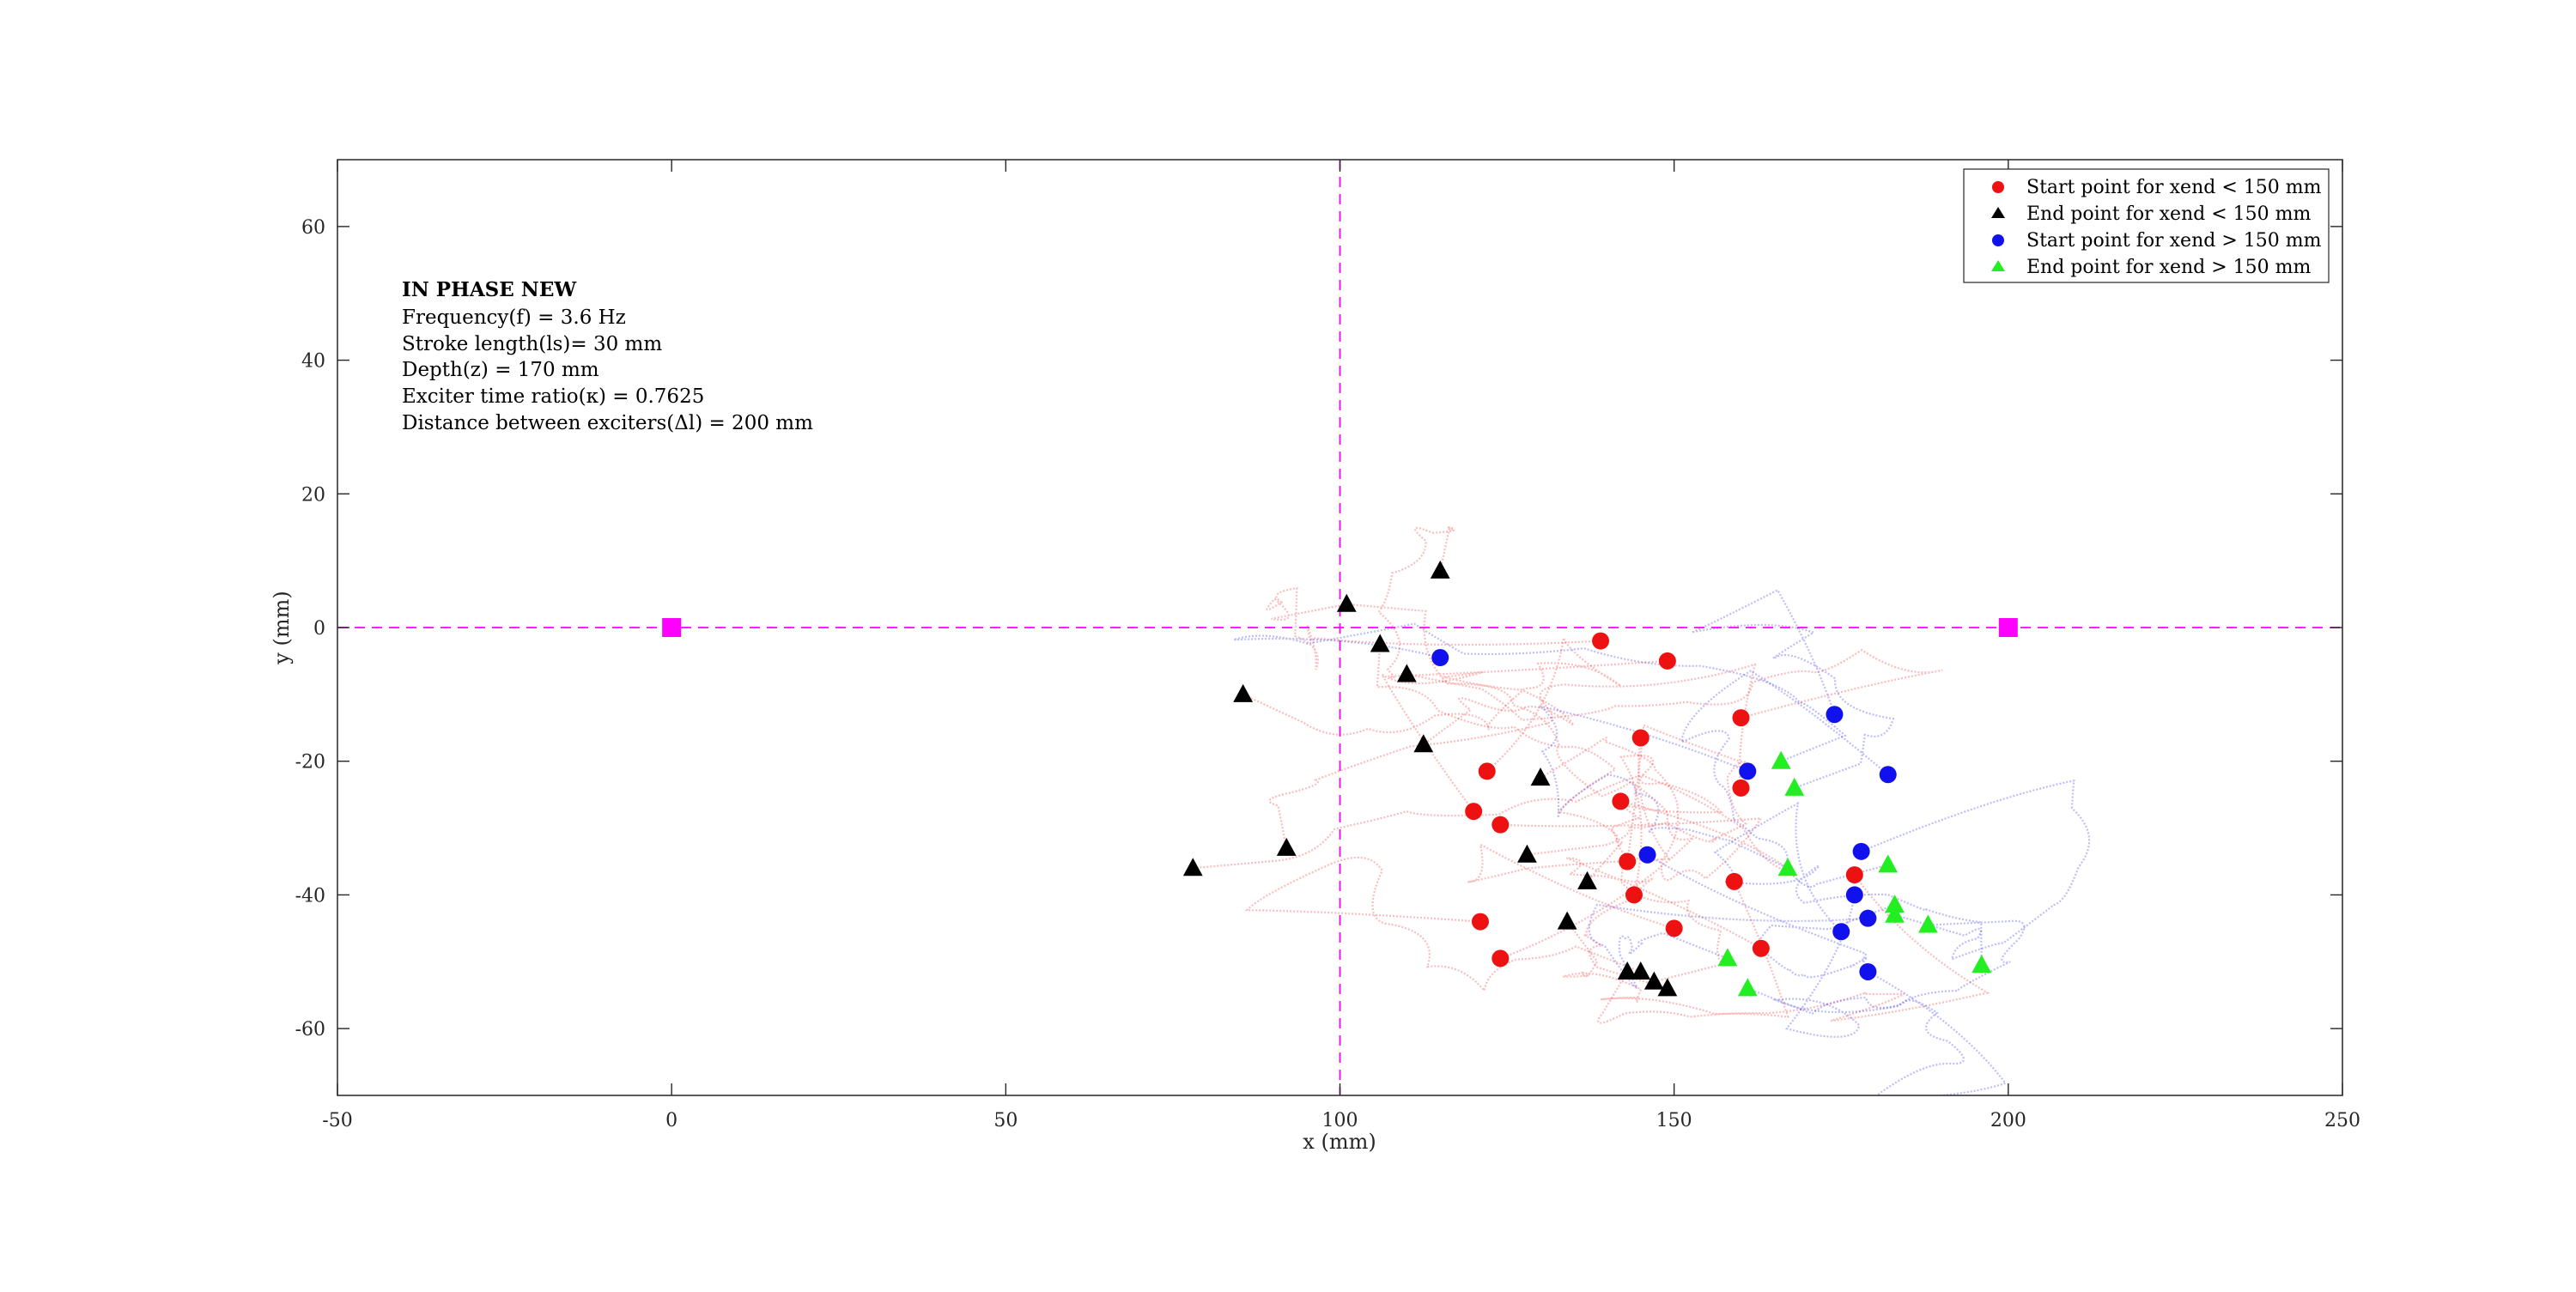 The height and width of the screenshot is (1292, 2576). What do you see at coordinates (501, 370) in the screenshot?
I see `annotation-depth: Depth(z) = 170 mm` at bounding box center [501, 370].